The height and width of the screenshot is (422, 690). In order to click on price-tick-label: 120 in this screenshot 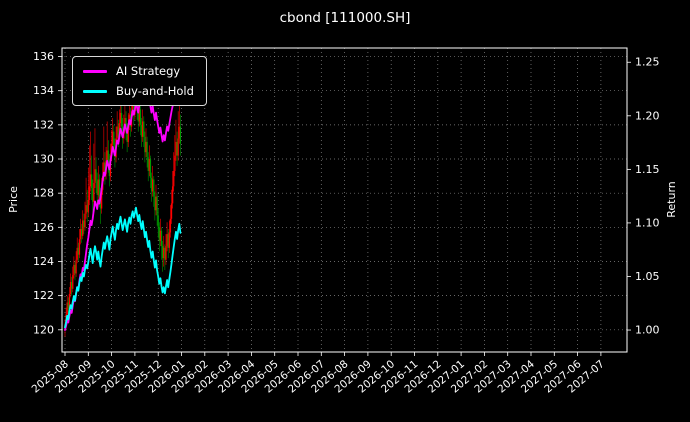, I will do `click(43, 329)`.